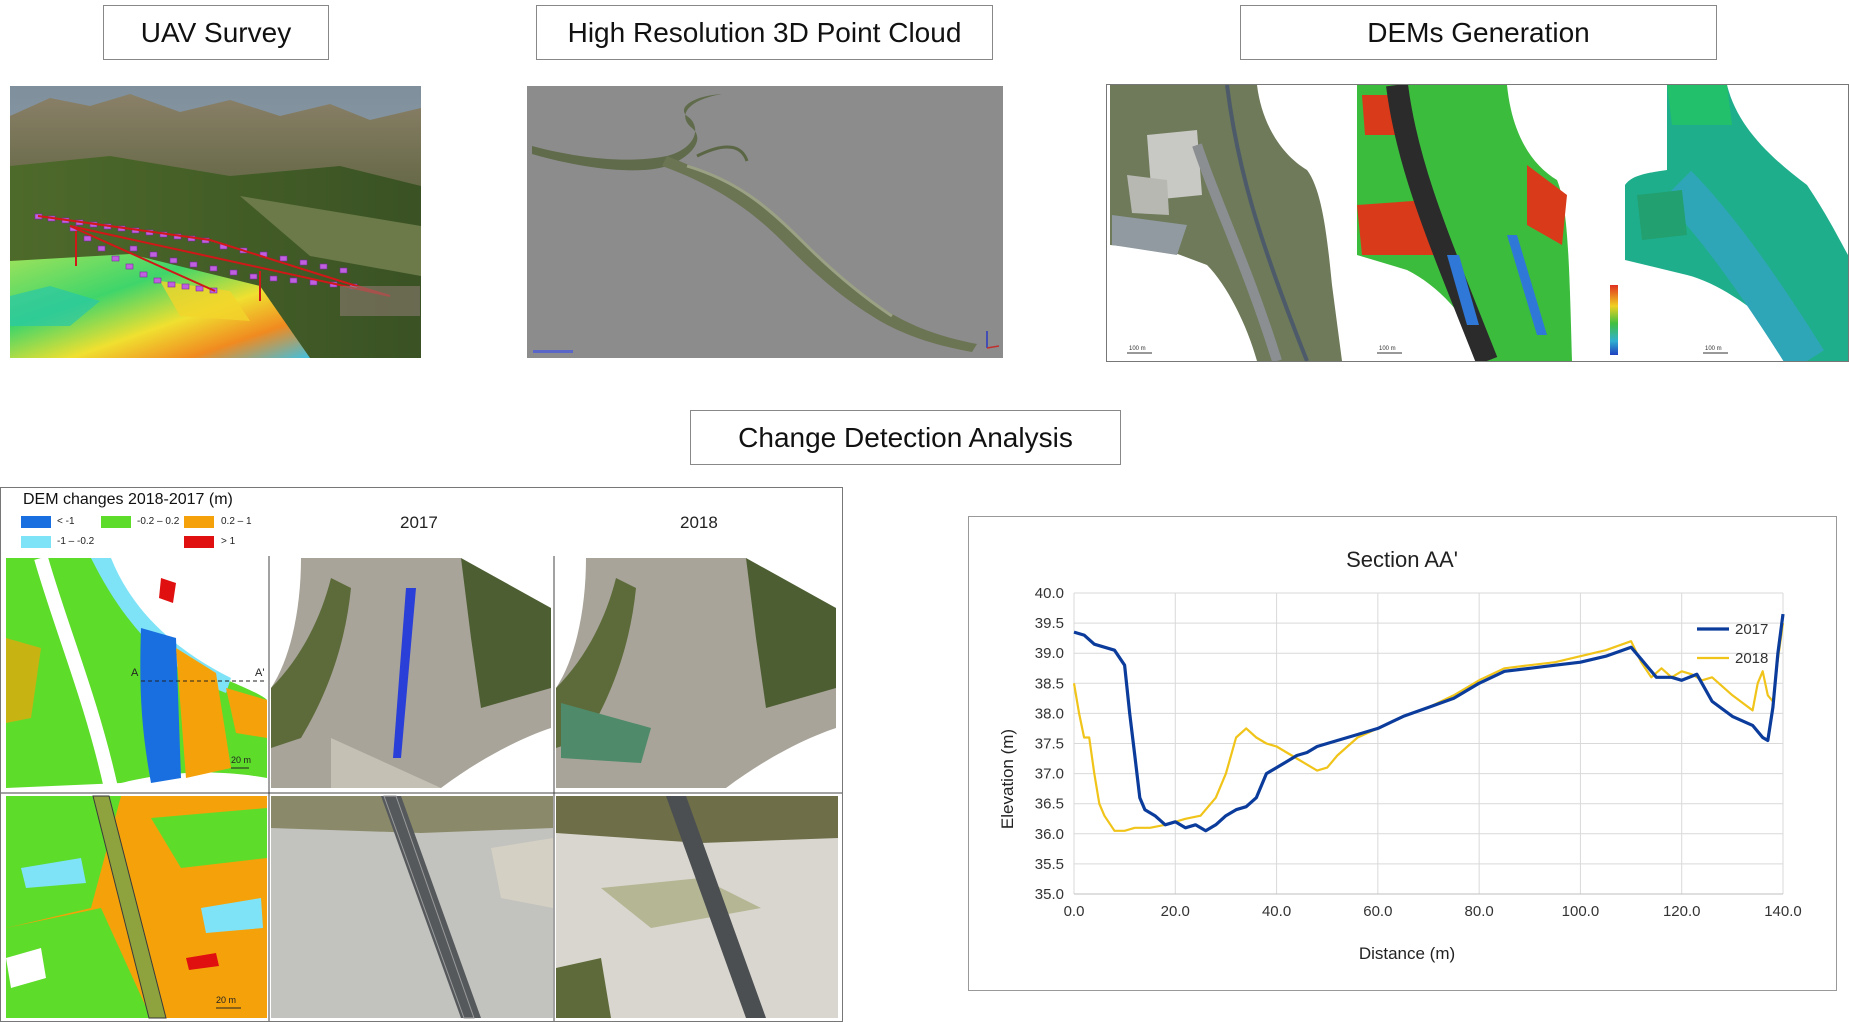  What do you see at coordinates (236, 521) in the screenshot?
I see `legend-label-gain-small: 0.2 – 1` at bounding box center [236, 521].